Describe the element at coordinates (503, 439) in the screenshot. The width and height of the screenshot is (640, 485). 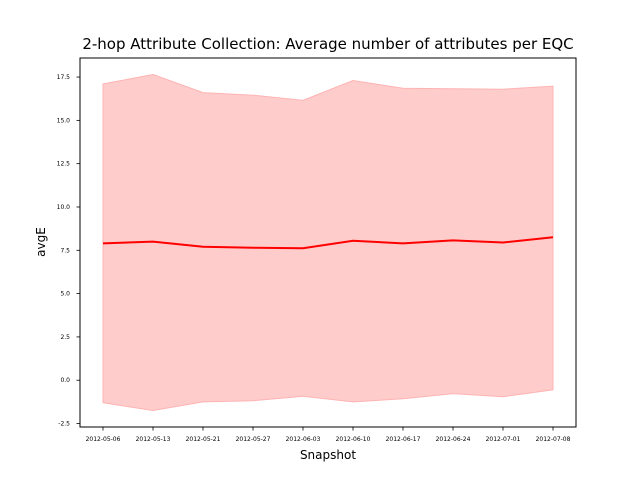
I see `x-tick-label: 2012-07-01` at that location.